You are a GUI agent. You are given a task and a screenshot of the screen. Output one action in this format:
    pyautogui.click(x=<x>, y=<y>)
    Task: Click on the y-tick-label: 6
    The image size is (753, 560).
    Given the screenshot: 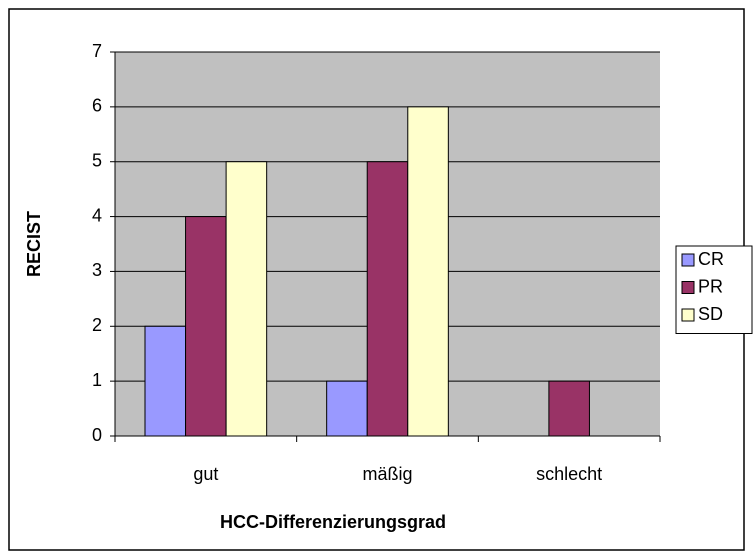 What is the action you would take?
    pyautogui.click(x=97, y=106)
    